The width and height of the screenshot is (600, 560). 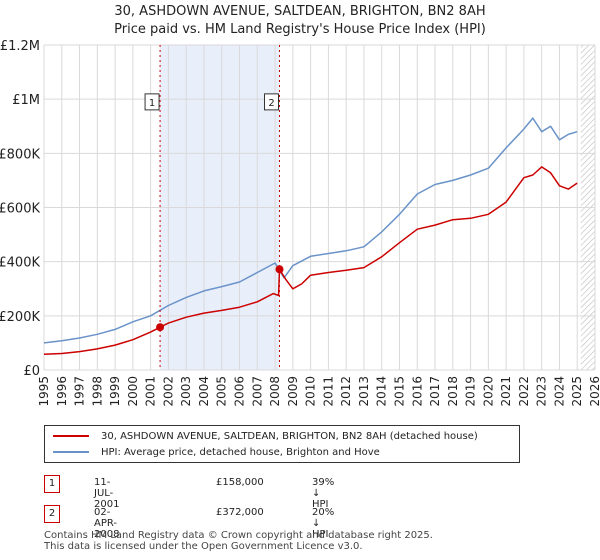 What do you see at coordinates (71, 436) in the screenshot?
I see `legend-swatch-price` at bounding box center [71, 436].